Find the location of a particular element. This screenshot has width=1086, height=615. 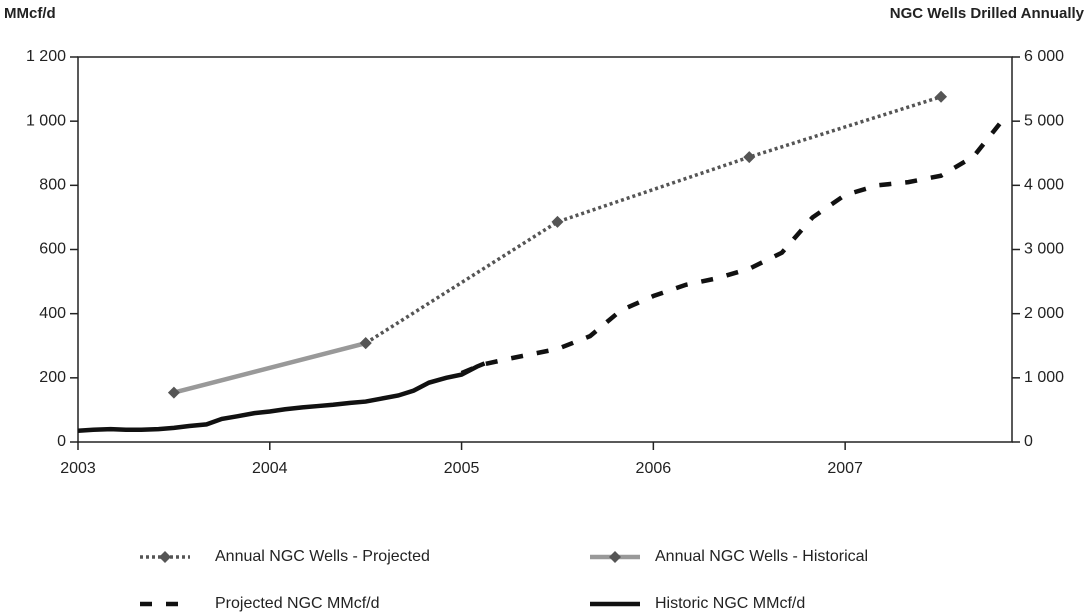

y-tick-label: 400 is located at coordinates (52, 313).